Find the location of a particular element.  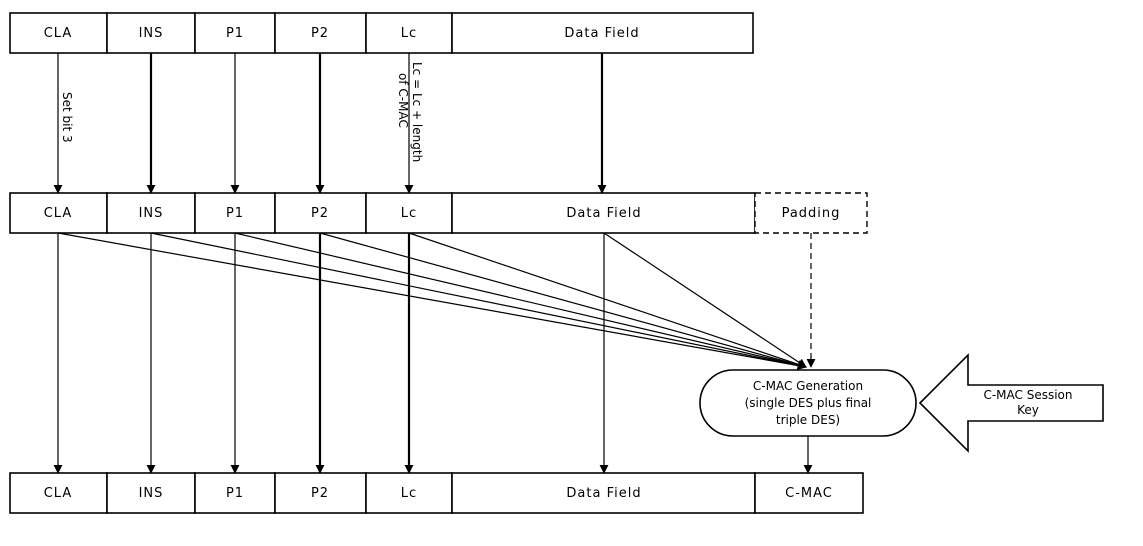

cmac-generation-line2: (single DES plus final is located at coordinates (808, 403).